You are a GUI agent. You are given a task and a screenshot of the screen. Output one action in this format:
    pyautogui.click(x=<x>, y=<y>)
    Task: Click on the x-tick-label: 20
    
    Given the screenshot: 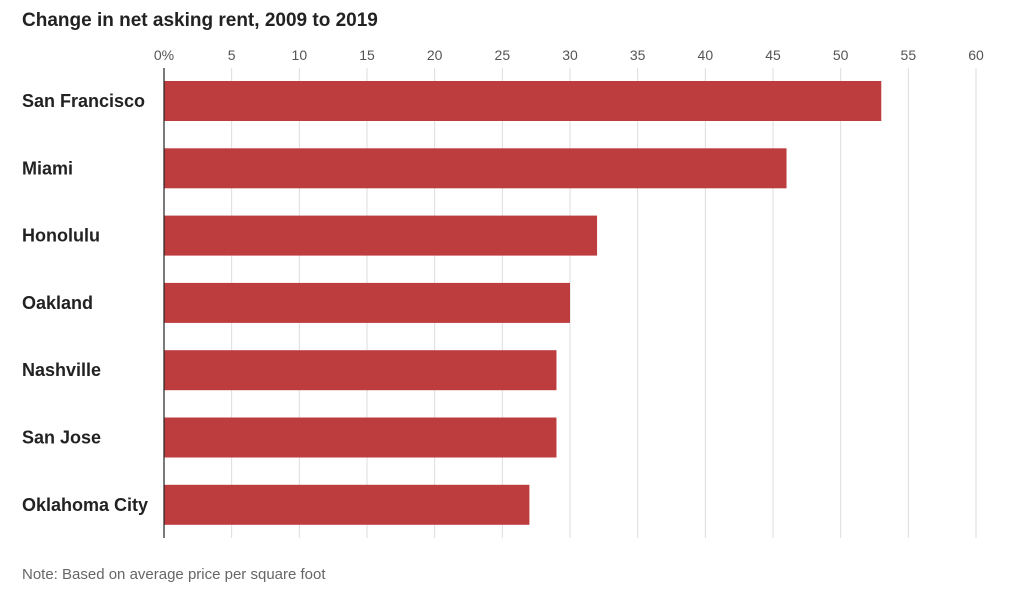 What is the action you would take?
    pyautogui.click(x=435, y=55)
    